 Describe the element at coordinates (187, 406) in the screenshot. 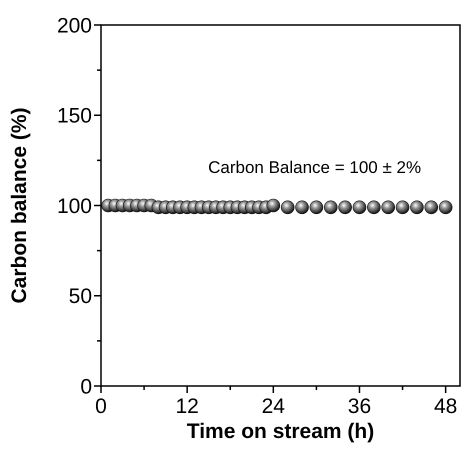

I see `x-tick-label: 12` at that location.